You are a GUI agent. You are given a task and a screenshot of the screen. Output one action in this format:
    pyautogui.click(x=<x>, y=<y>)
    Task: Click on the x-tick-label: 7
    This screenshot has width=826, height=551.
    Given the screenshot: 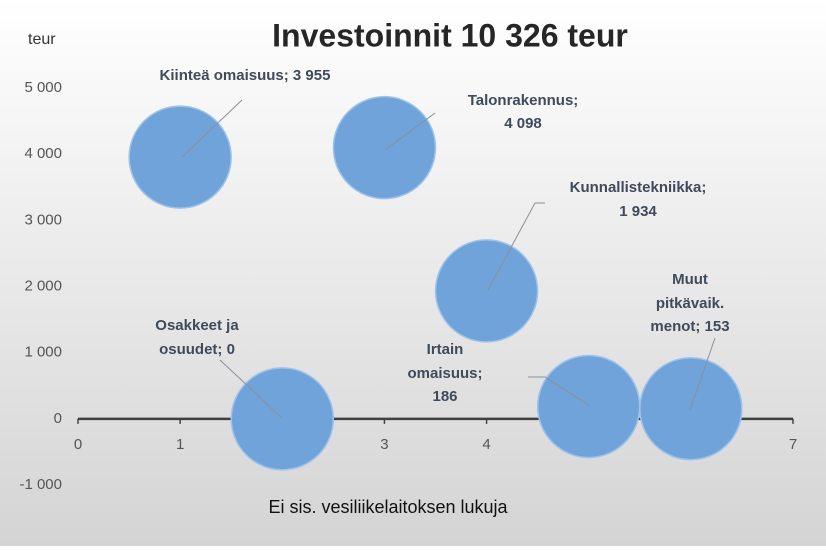 What is the action you would take?
    pyautogui.click(x=793, y=444)
    